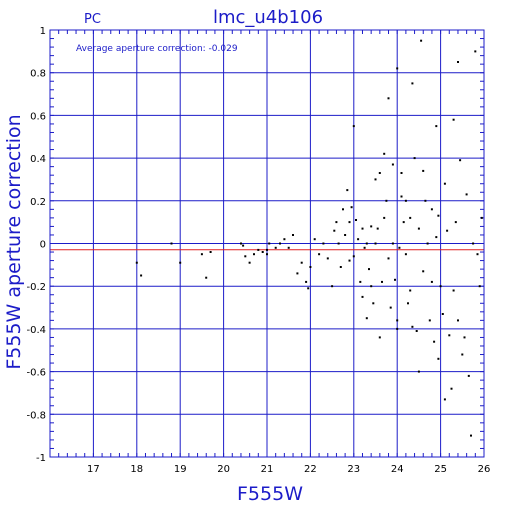 Image resolution: width=512 pixels, height=512 pixels. Describe the element at coordinates (270, 494) in the screenshot. I see `x-axis-title: F555W` at that location.